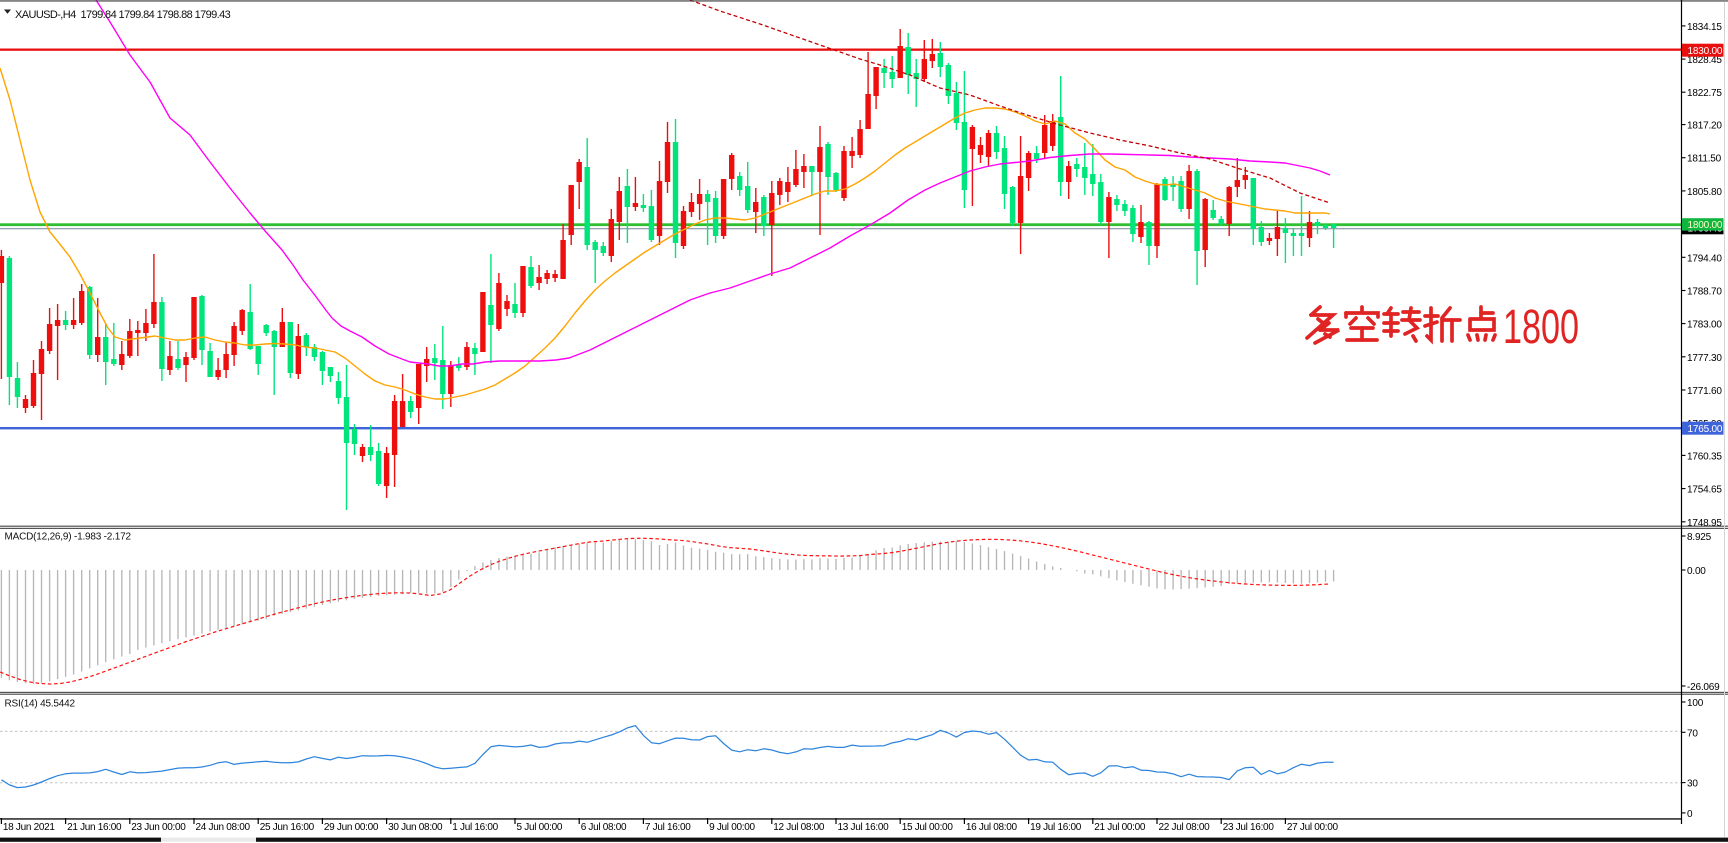 This screenshot has height=843, width=1728. I want to click on svg-text: 1822.75, so click(1704, 93).